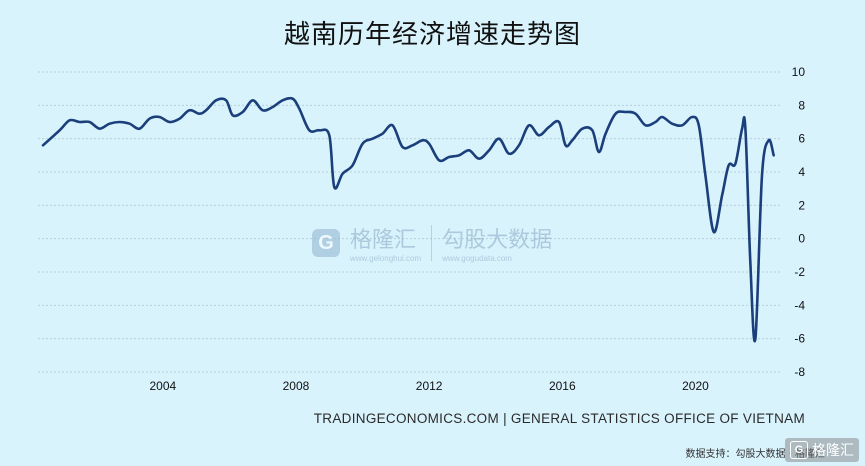 The height and width of the screenshot is (466, 865). I want to click on x-tick-label: 2012, so click(429, 386).